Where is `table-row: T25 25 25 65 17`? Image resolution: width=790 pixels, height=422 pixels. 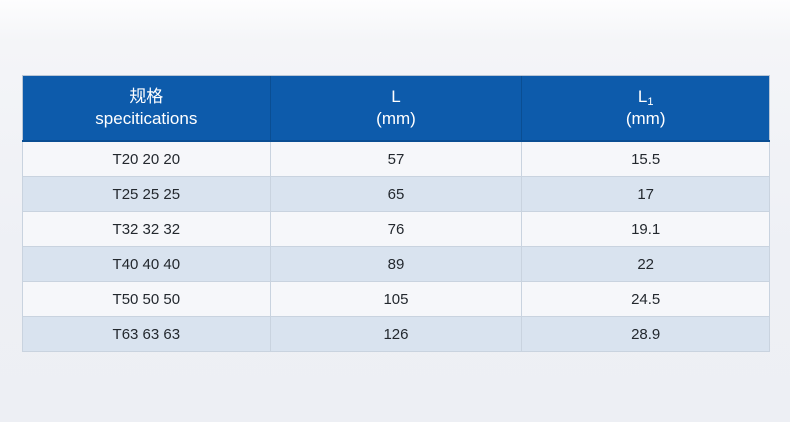 table-row: T25 25 25 65 17 is located at coordinates (396, 194).